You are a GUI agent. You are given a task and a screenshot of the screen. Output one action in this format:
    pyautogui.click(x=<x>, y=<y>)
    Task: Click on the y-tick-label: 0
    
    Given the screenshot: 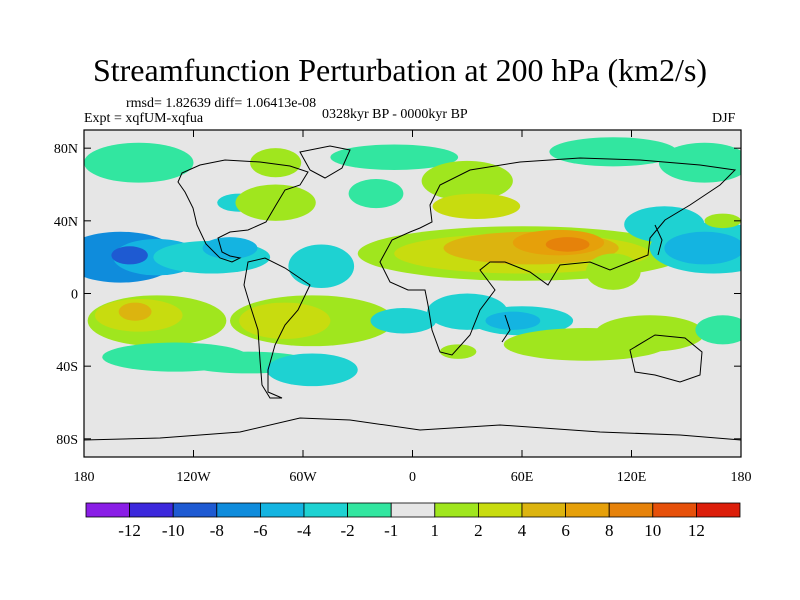 What is the action you would take?
    pyautogui.click(x=74, y=295)
    